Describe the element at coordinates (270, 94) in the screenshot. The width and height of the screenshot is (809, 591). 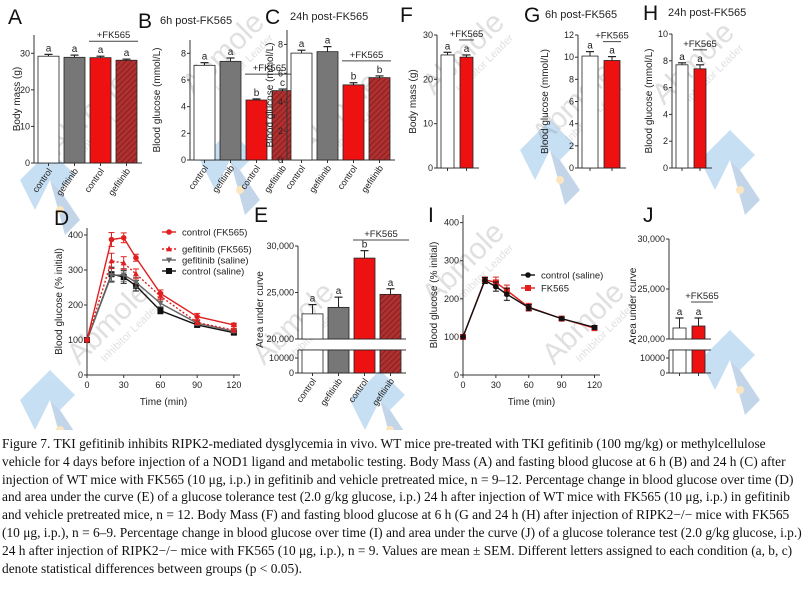
I see `y-axis-label: Blood glucose (mmol/L)` at that location.